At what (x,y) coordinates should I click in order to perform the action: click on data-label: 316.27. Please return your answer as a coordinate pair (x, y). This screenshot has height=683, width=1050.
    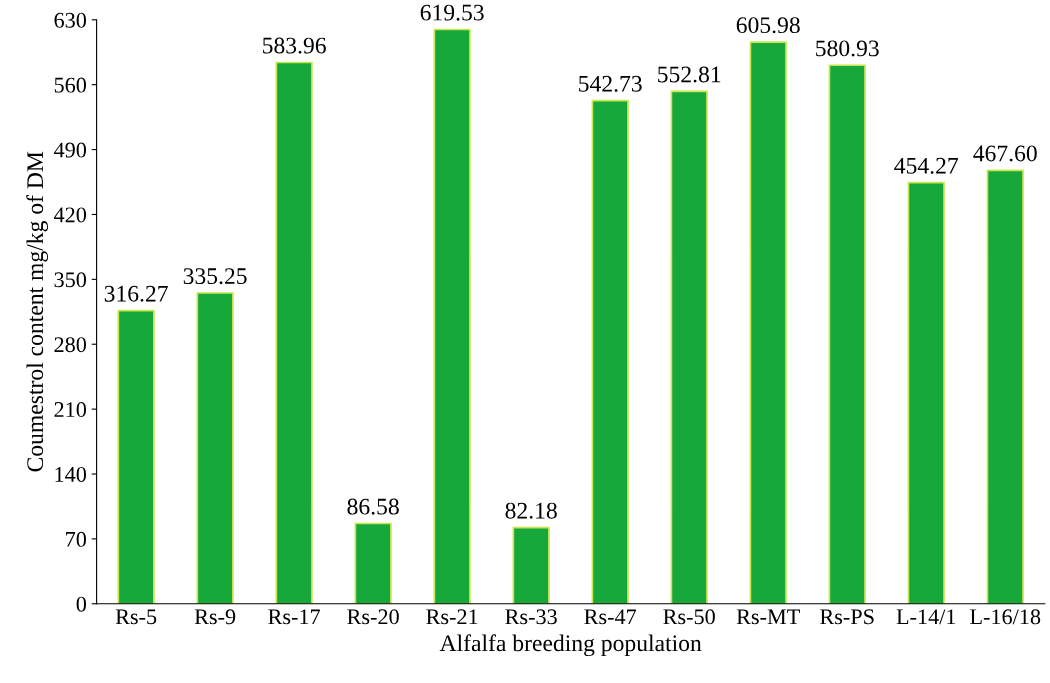
    Looking at the image, I should click on (136, 293).